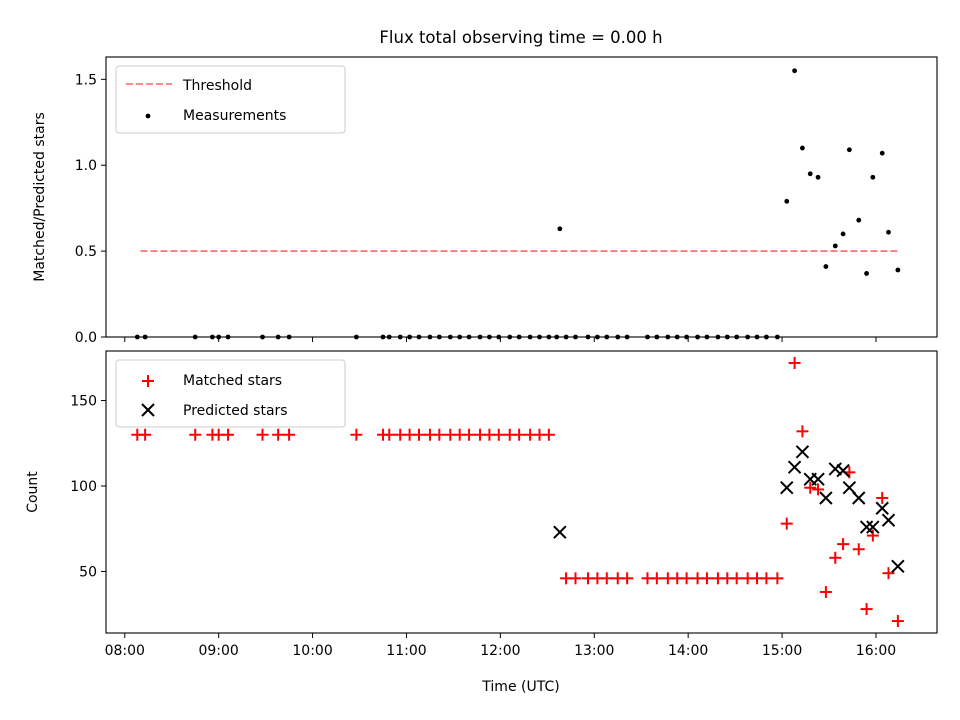 The image size is (960, 720). What do you see at coordinates (234, 116) in the screenshot?
I see `measurements-legend-label: Measurements` at bounding box center [234, 116].